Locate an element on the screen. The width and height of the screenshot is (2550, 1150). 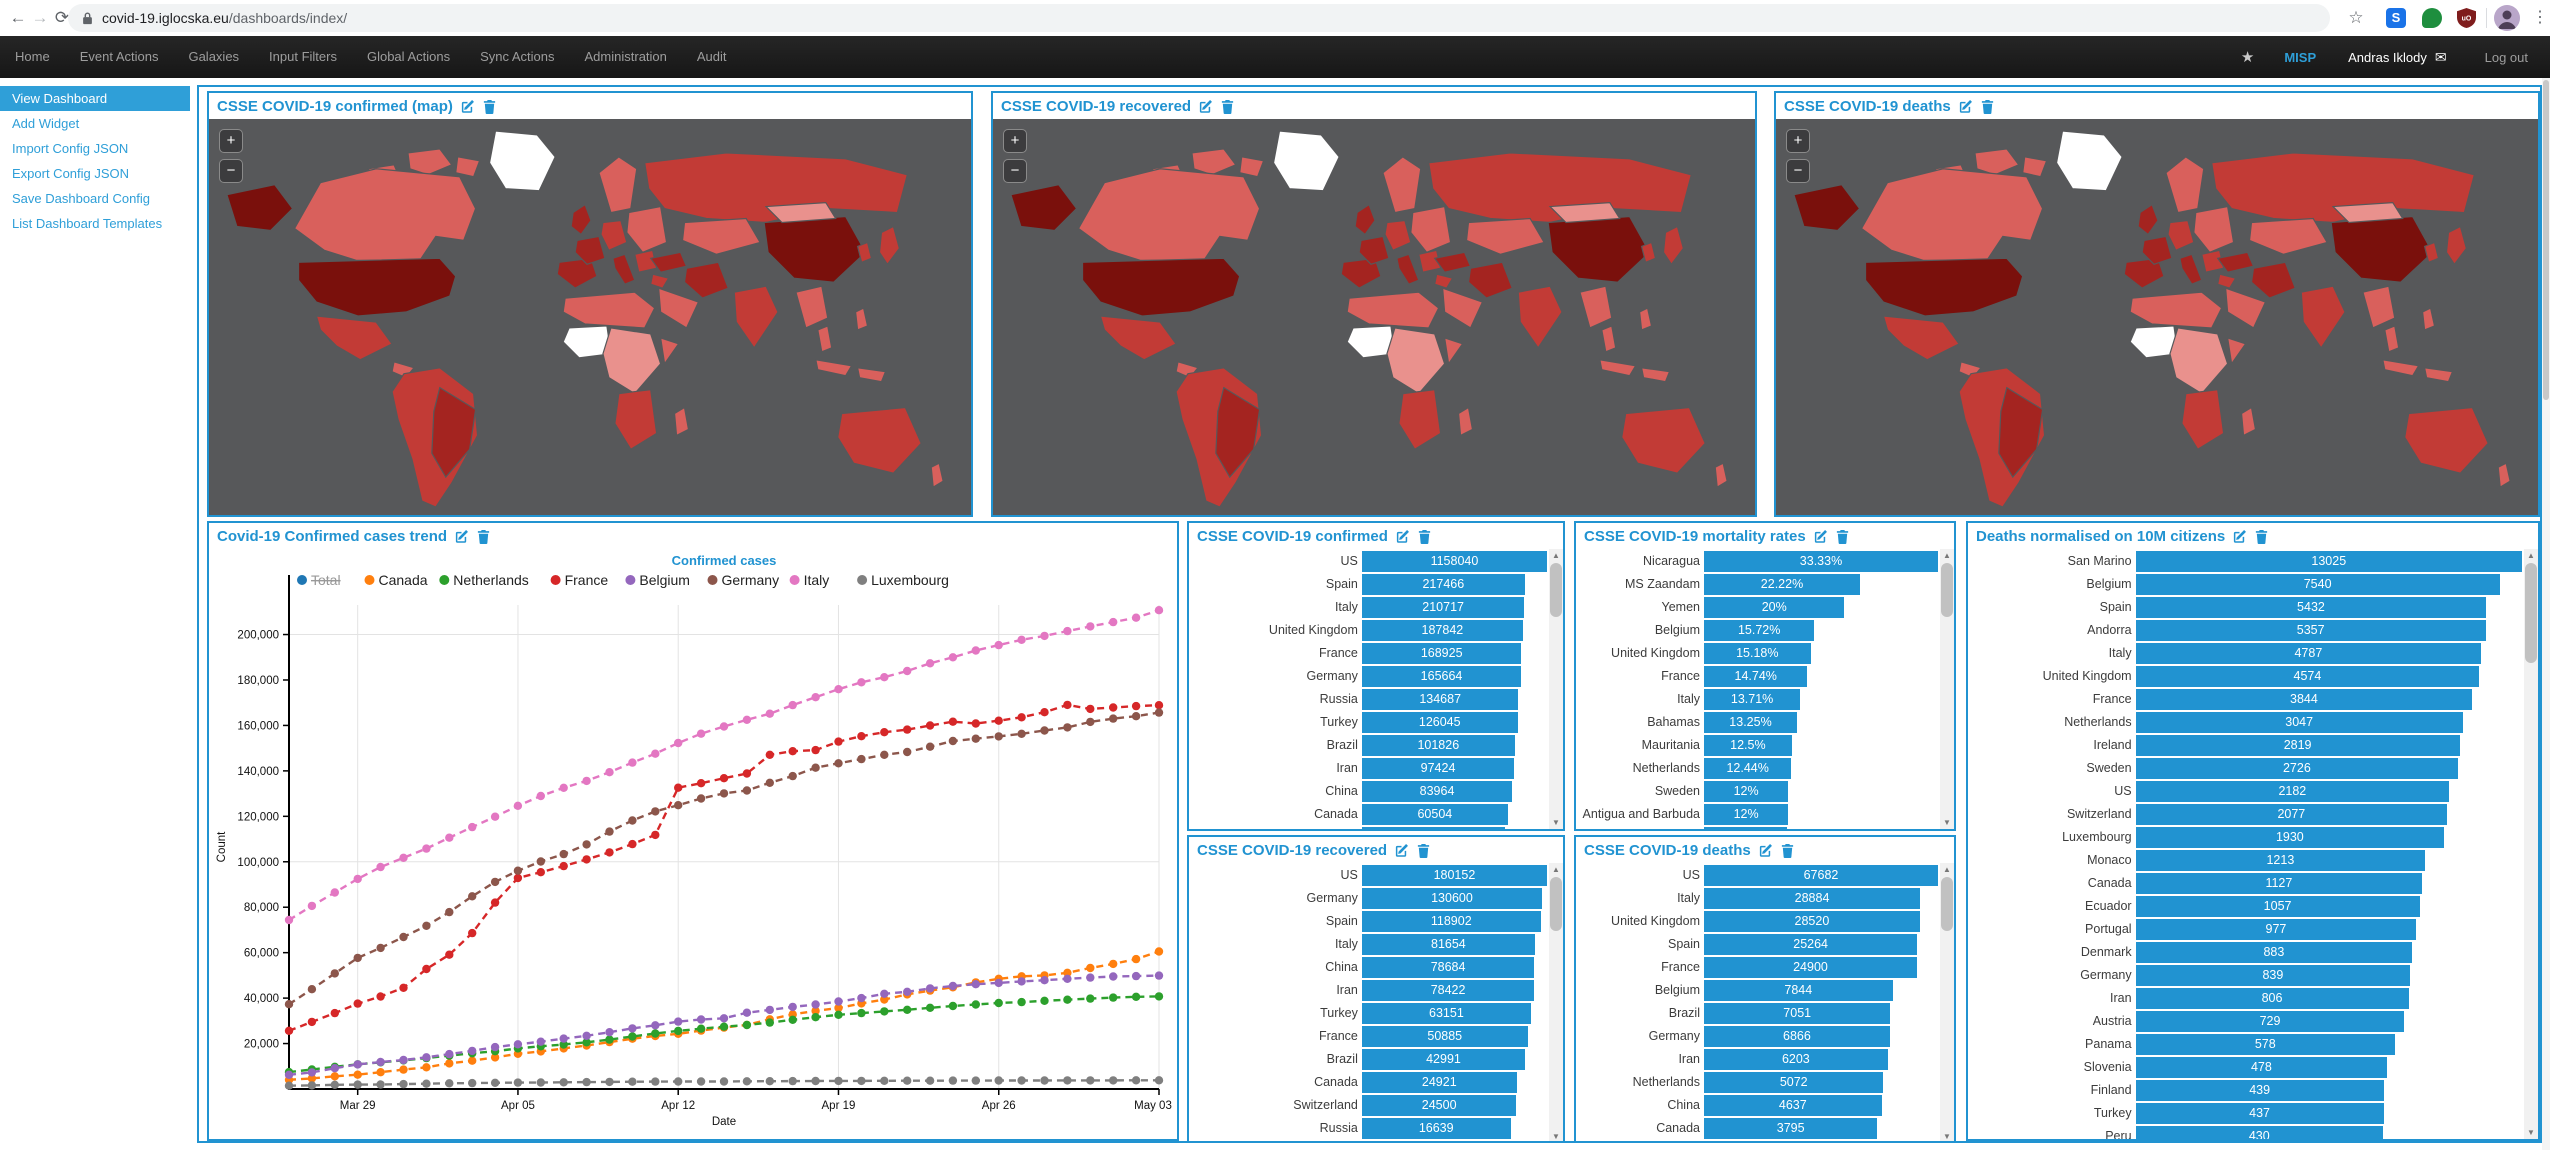
bar-row-zone: 28520 is located at coordinates (1821, 921).